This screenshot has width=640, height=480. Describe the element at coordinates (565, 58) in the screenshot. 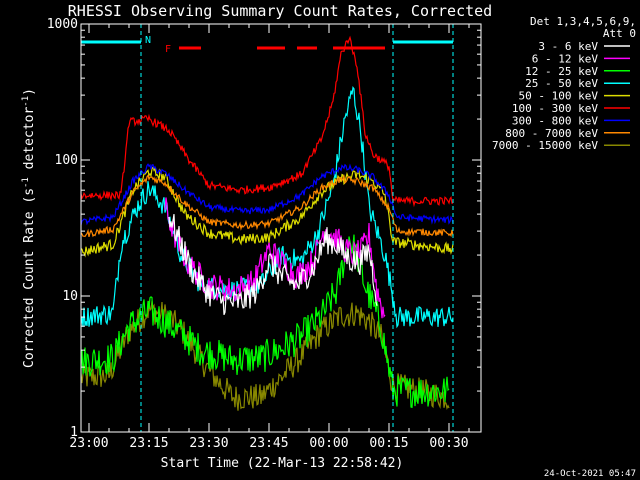

I see `legend-label-s2: 6 - 12 keV` at that location.